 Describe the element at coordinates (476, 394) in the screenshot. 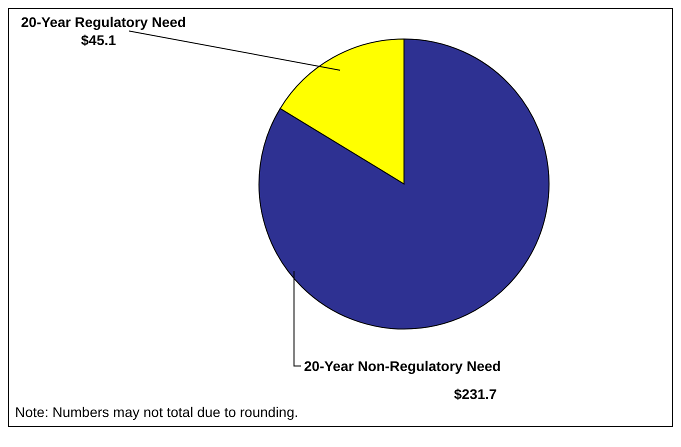

I see `data-label: $231.7` at that location.